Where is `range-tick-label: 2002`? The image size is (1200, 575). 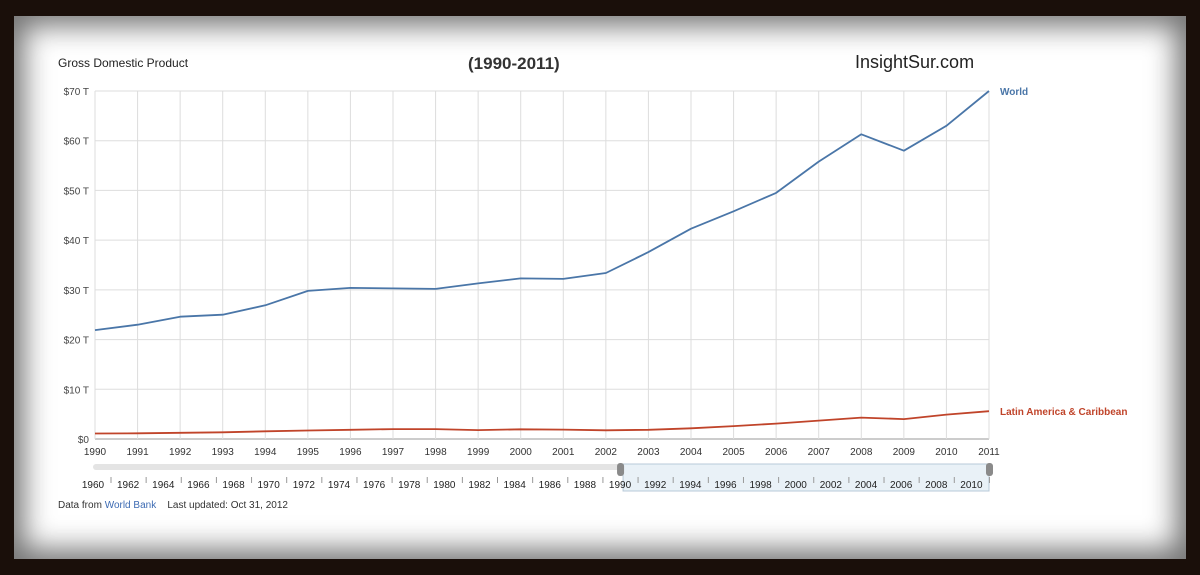 range-tick-label: 2002 is located at coordinates (831, 485).